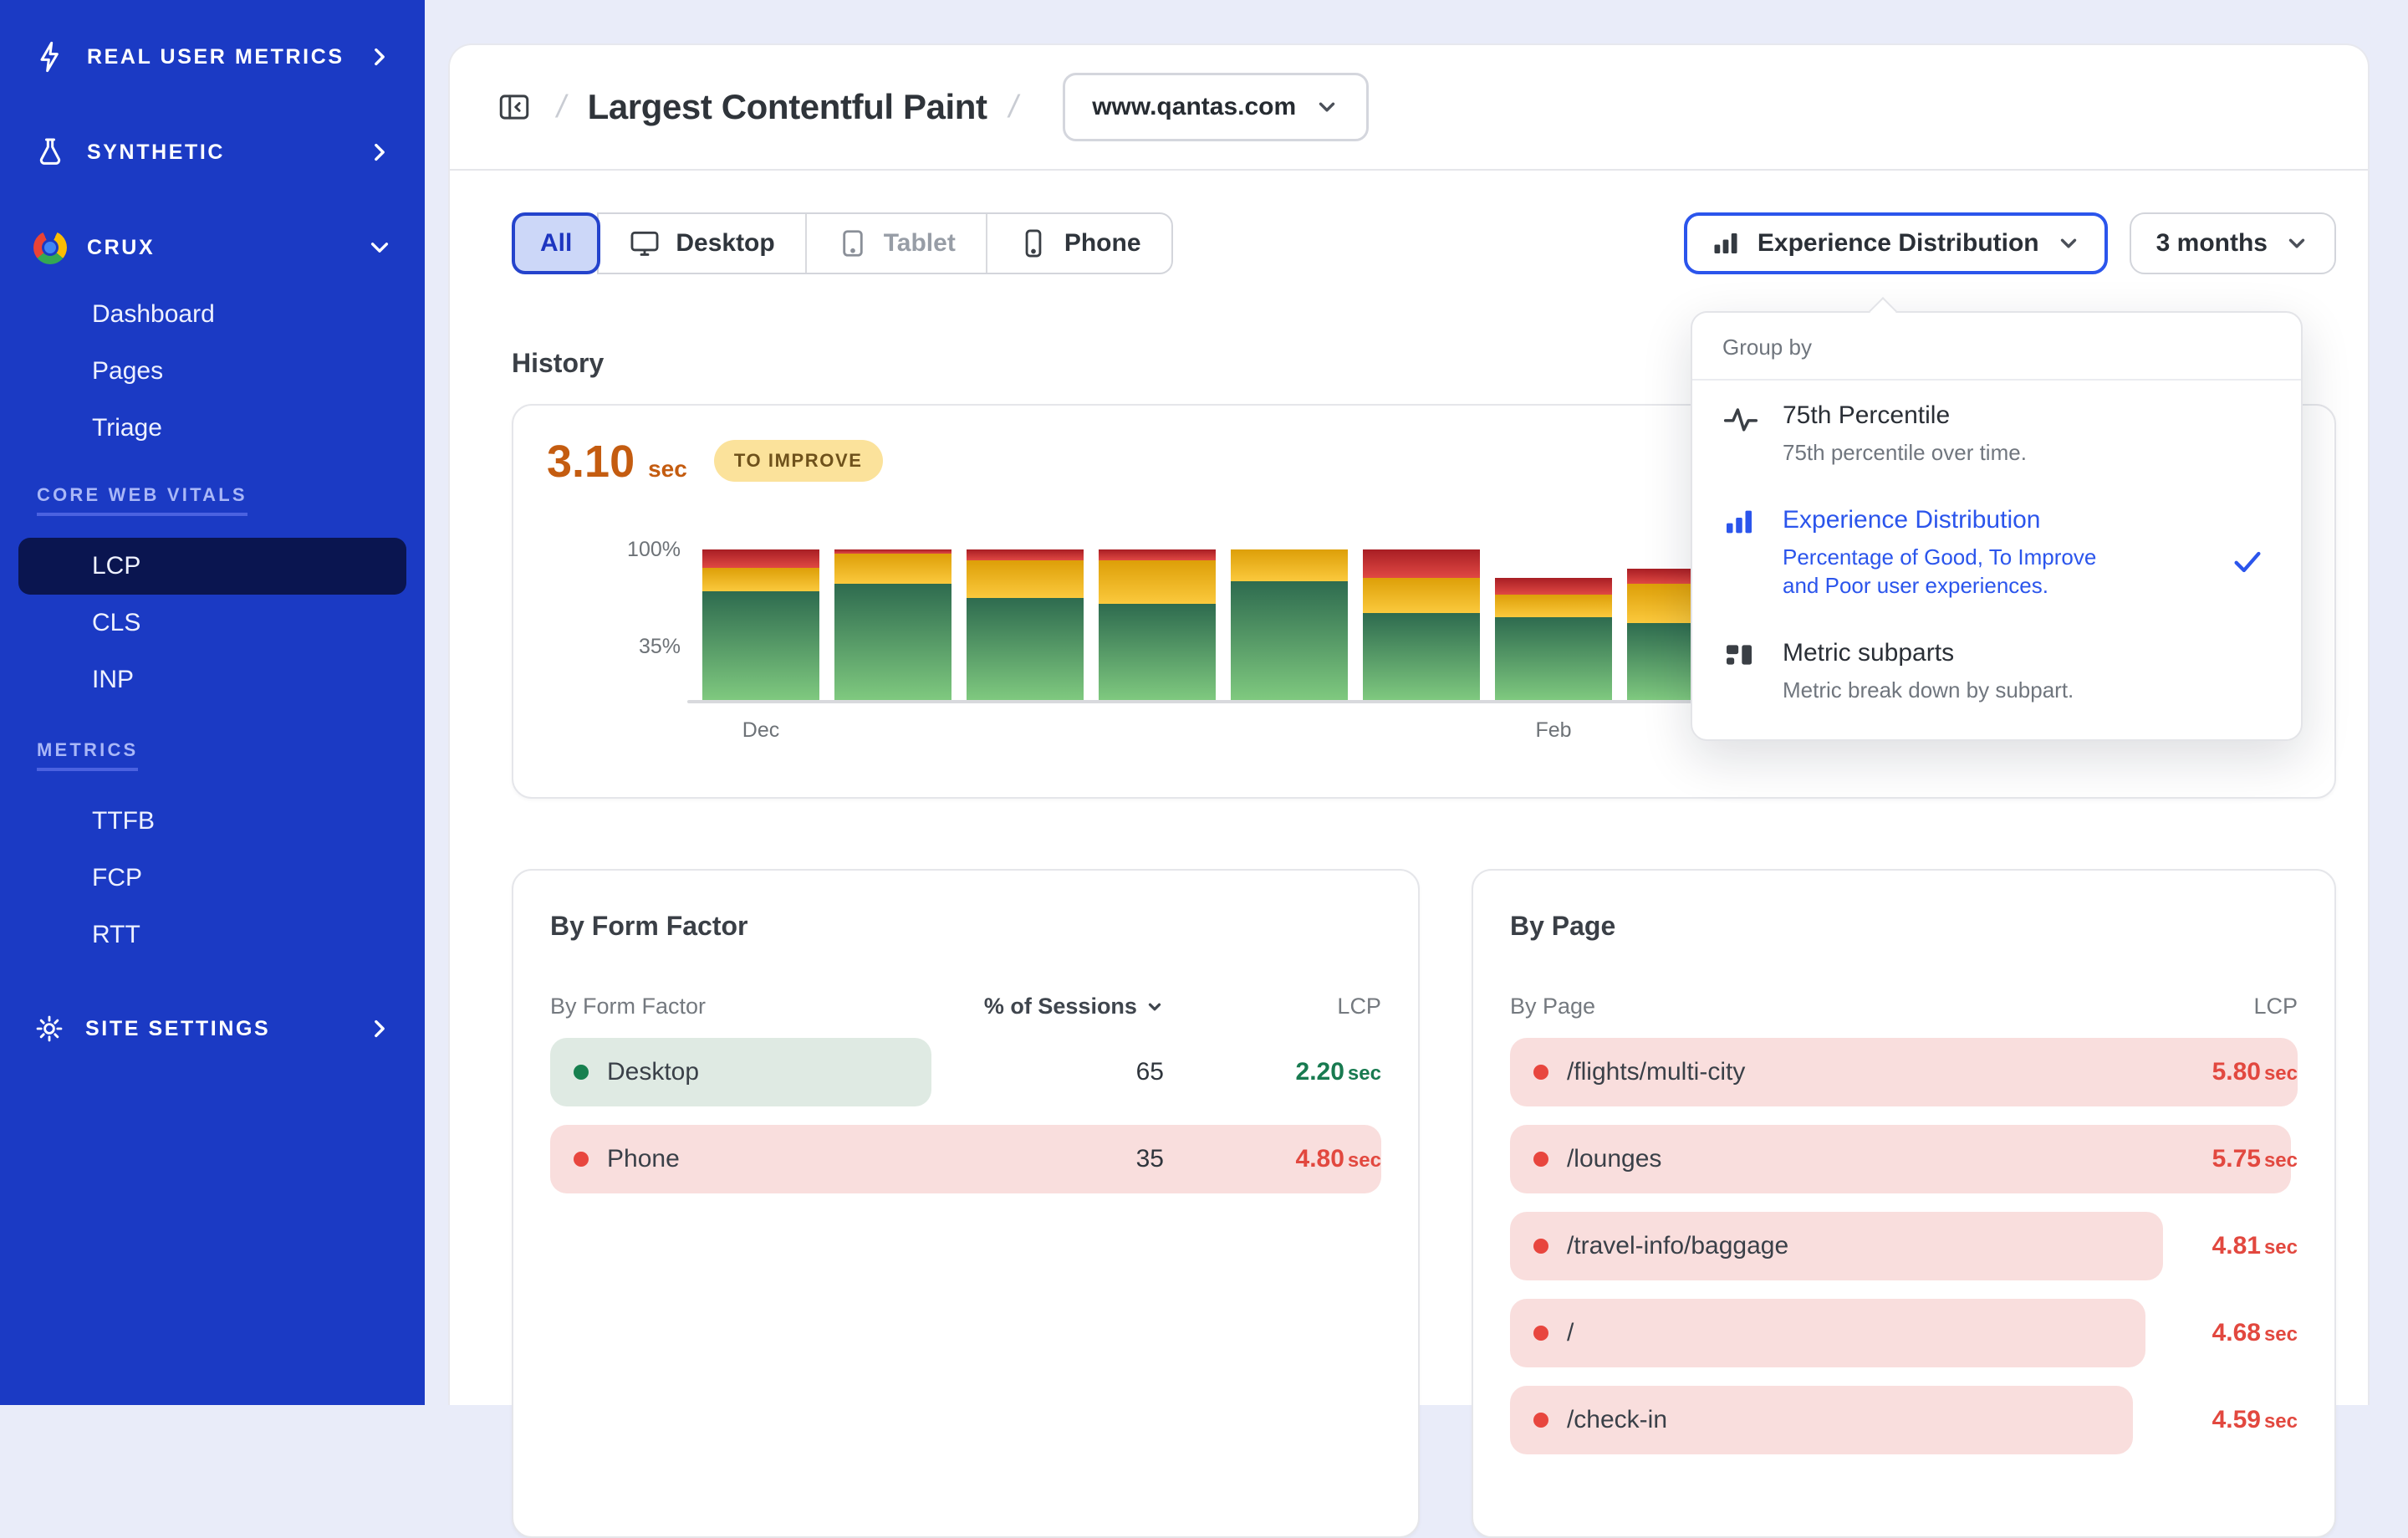 The image size is (2408, 1538). I want to click on card-title: By Page, so click(1562, 926).